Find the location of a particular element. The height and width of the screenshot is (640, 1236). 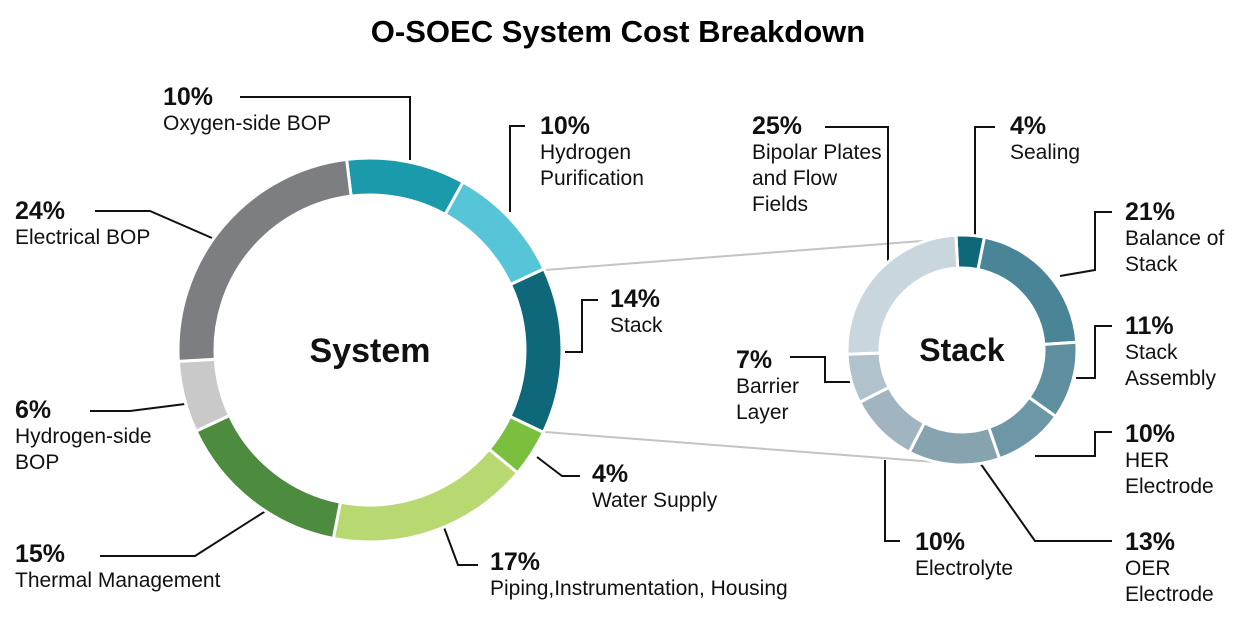

value-label: 13% is located at coordinates (1150, 542).